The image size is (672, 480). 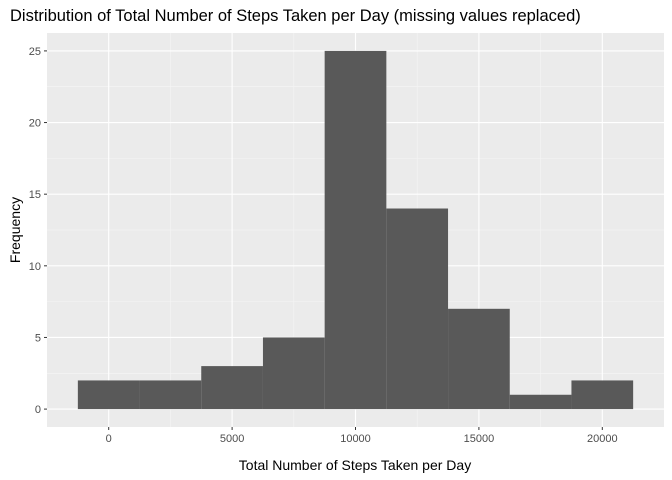 I want to click on y-tick-label: 25, so click(x=35, y=52).